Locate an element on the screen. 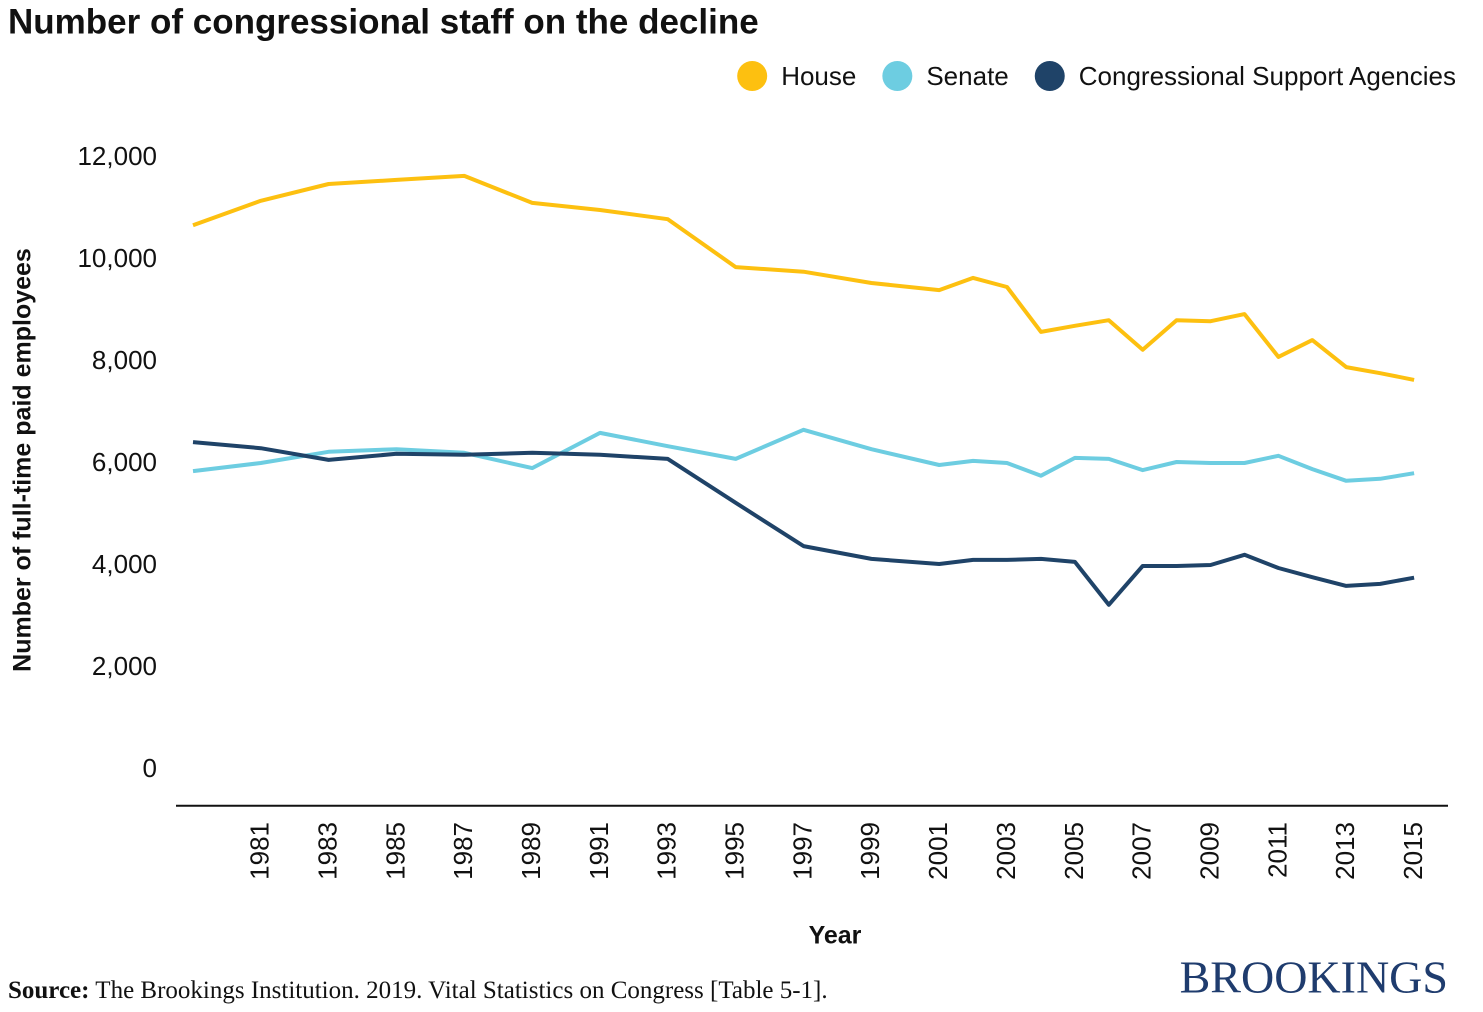 Image resolution: width=1483 pixels, height=1012 pixels. y-tick-label: 2,000 is located at coordinates (124, 666).